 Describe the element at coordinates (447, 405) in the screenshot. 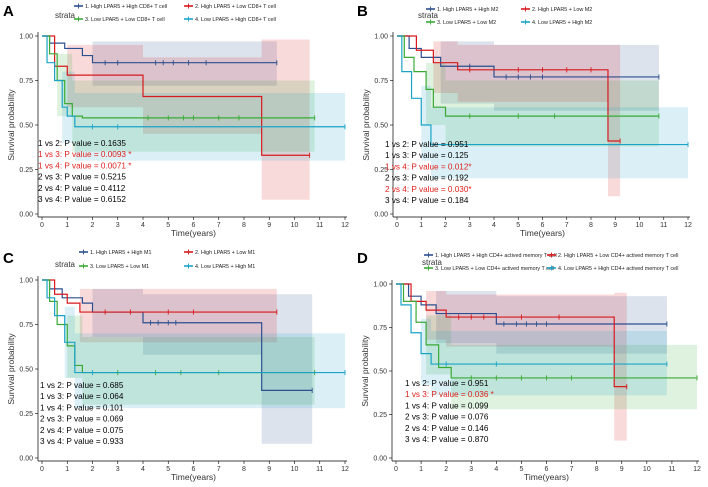

I see `pvalue-label: 1 vs 4: P value = 0.099` at that location.